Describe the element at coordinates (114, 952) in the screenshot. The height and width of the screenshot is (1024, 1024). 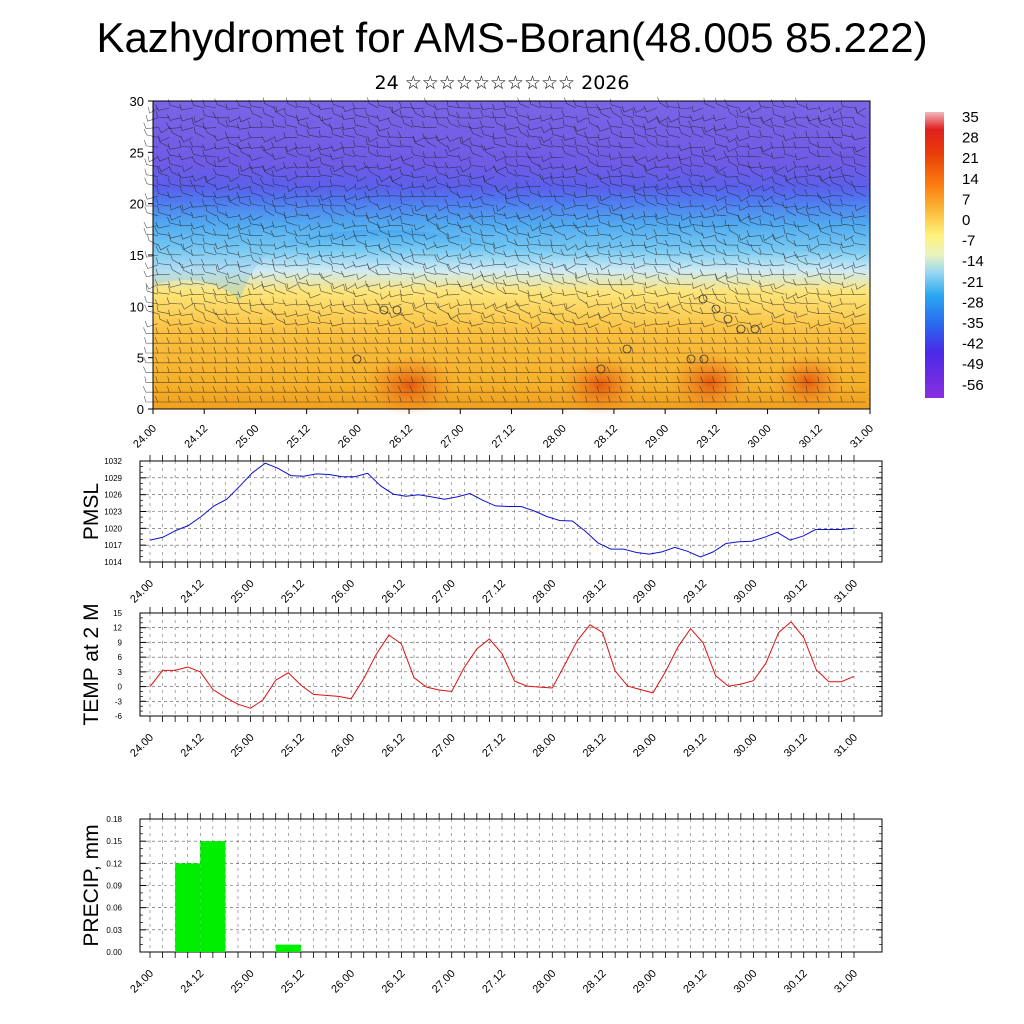
I see `y-tick-label: 0.00` at that location.